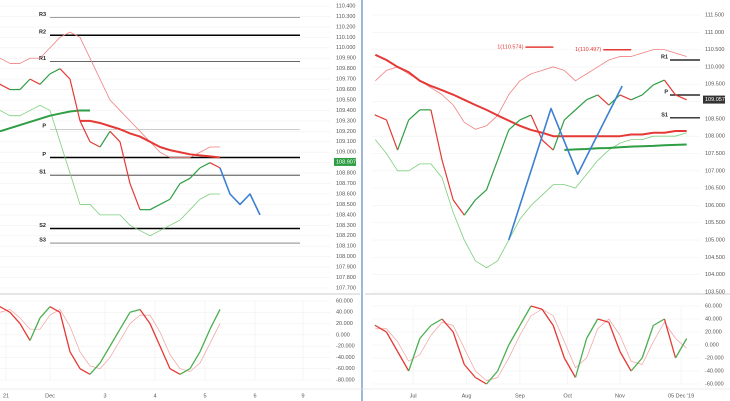  Describe the element at coordinates (346, 288) in the screenshot. I see `y-tick-label: 107.700` at that location.